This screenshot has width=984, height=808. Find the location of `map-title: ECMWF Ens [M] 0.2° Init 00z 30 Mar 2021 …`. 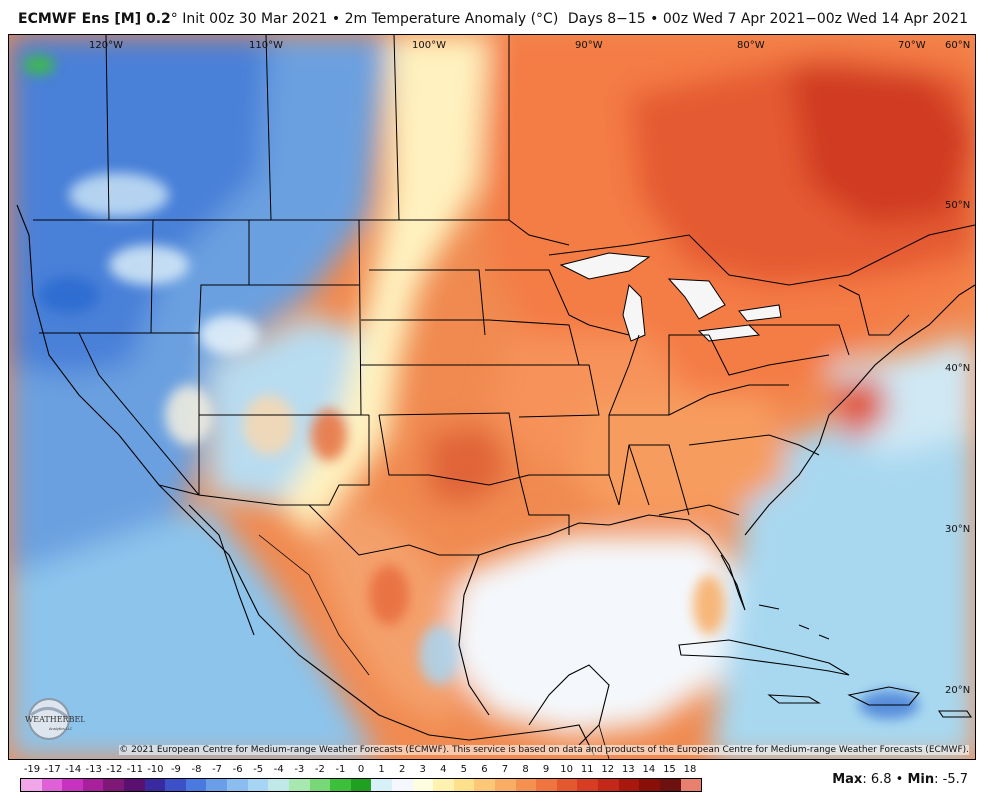

map-title: ECMWF Ens [M] 0.2° Init 00z 30 Mar 2021 … is located at coordinates (288, 19).